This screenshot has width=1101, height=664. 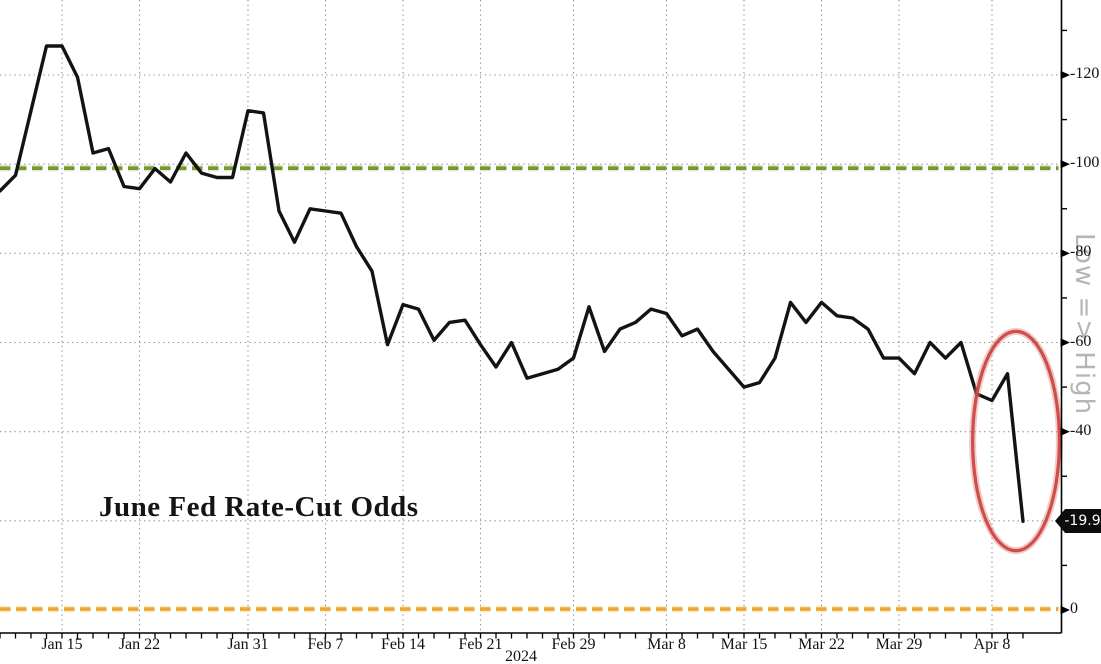 What do you see at coordinates (1085, 163) in the screenshot?
I see `y-tick-label: -100` at bounding box center [1085, 163].